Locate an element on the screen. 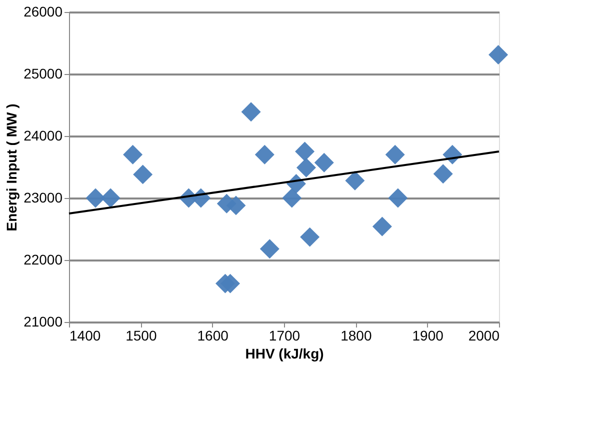 The image size is (602, 439). x-tick-label: 1500 is located at coordinates (141, 336).